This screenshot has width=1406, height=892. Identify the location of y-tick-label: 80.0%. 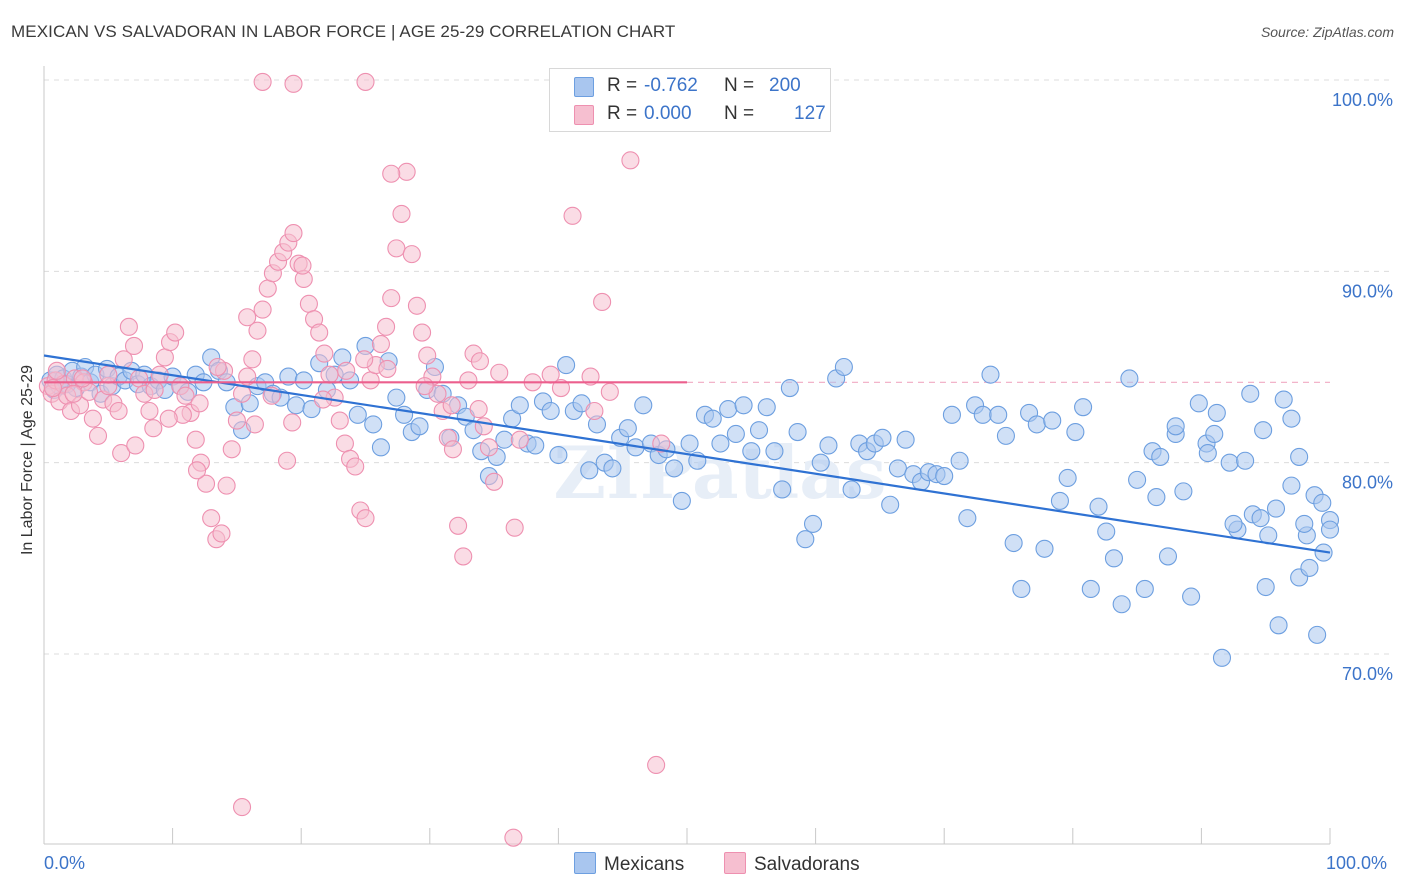
(1367, 483).